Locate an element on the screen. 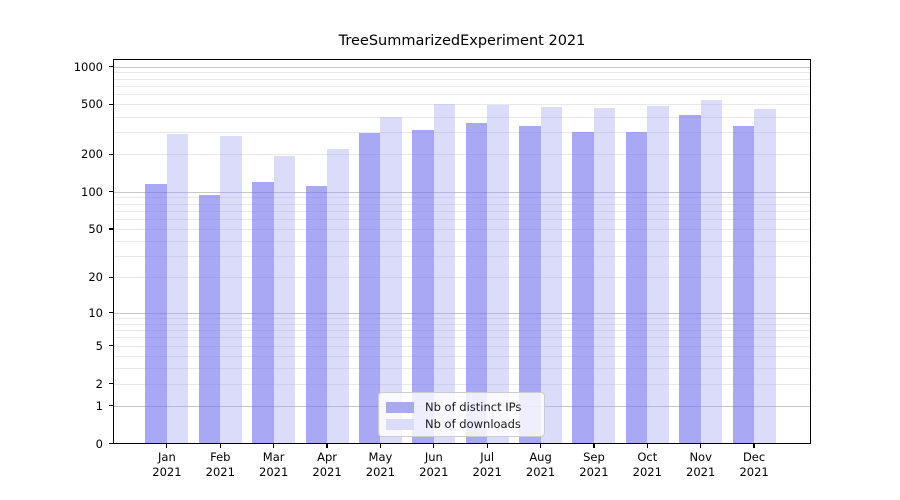  bar-downloads-aug is located at coordinates (551, 275).